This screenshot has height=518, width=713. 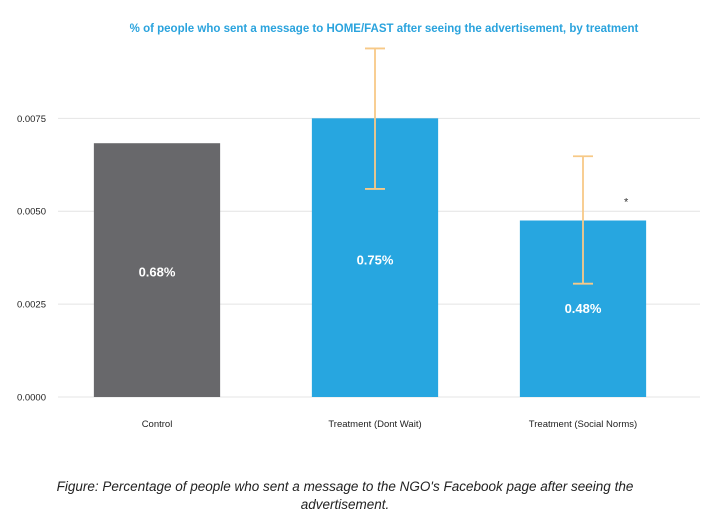 I want to click on bar, so click(x=157, y=270).